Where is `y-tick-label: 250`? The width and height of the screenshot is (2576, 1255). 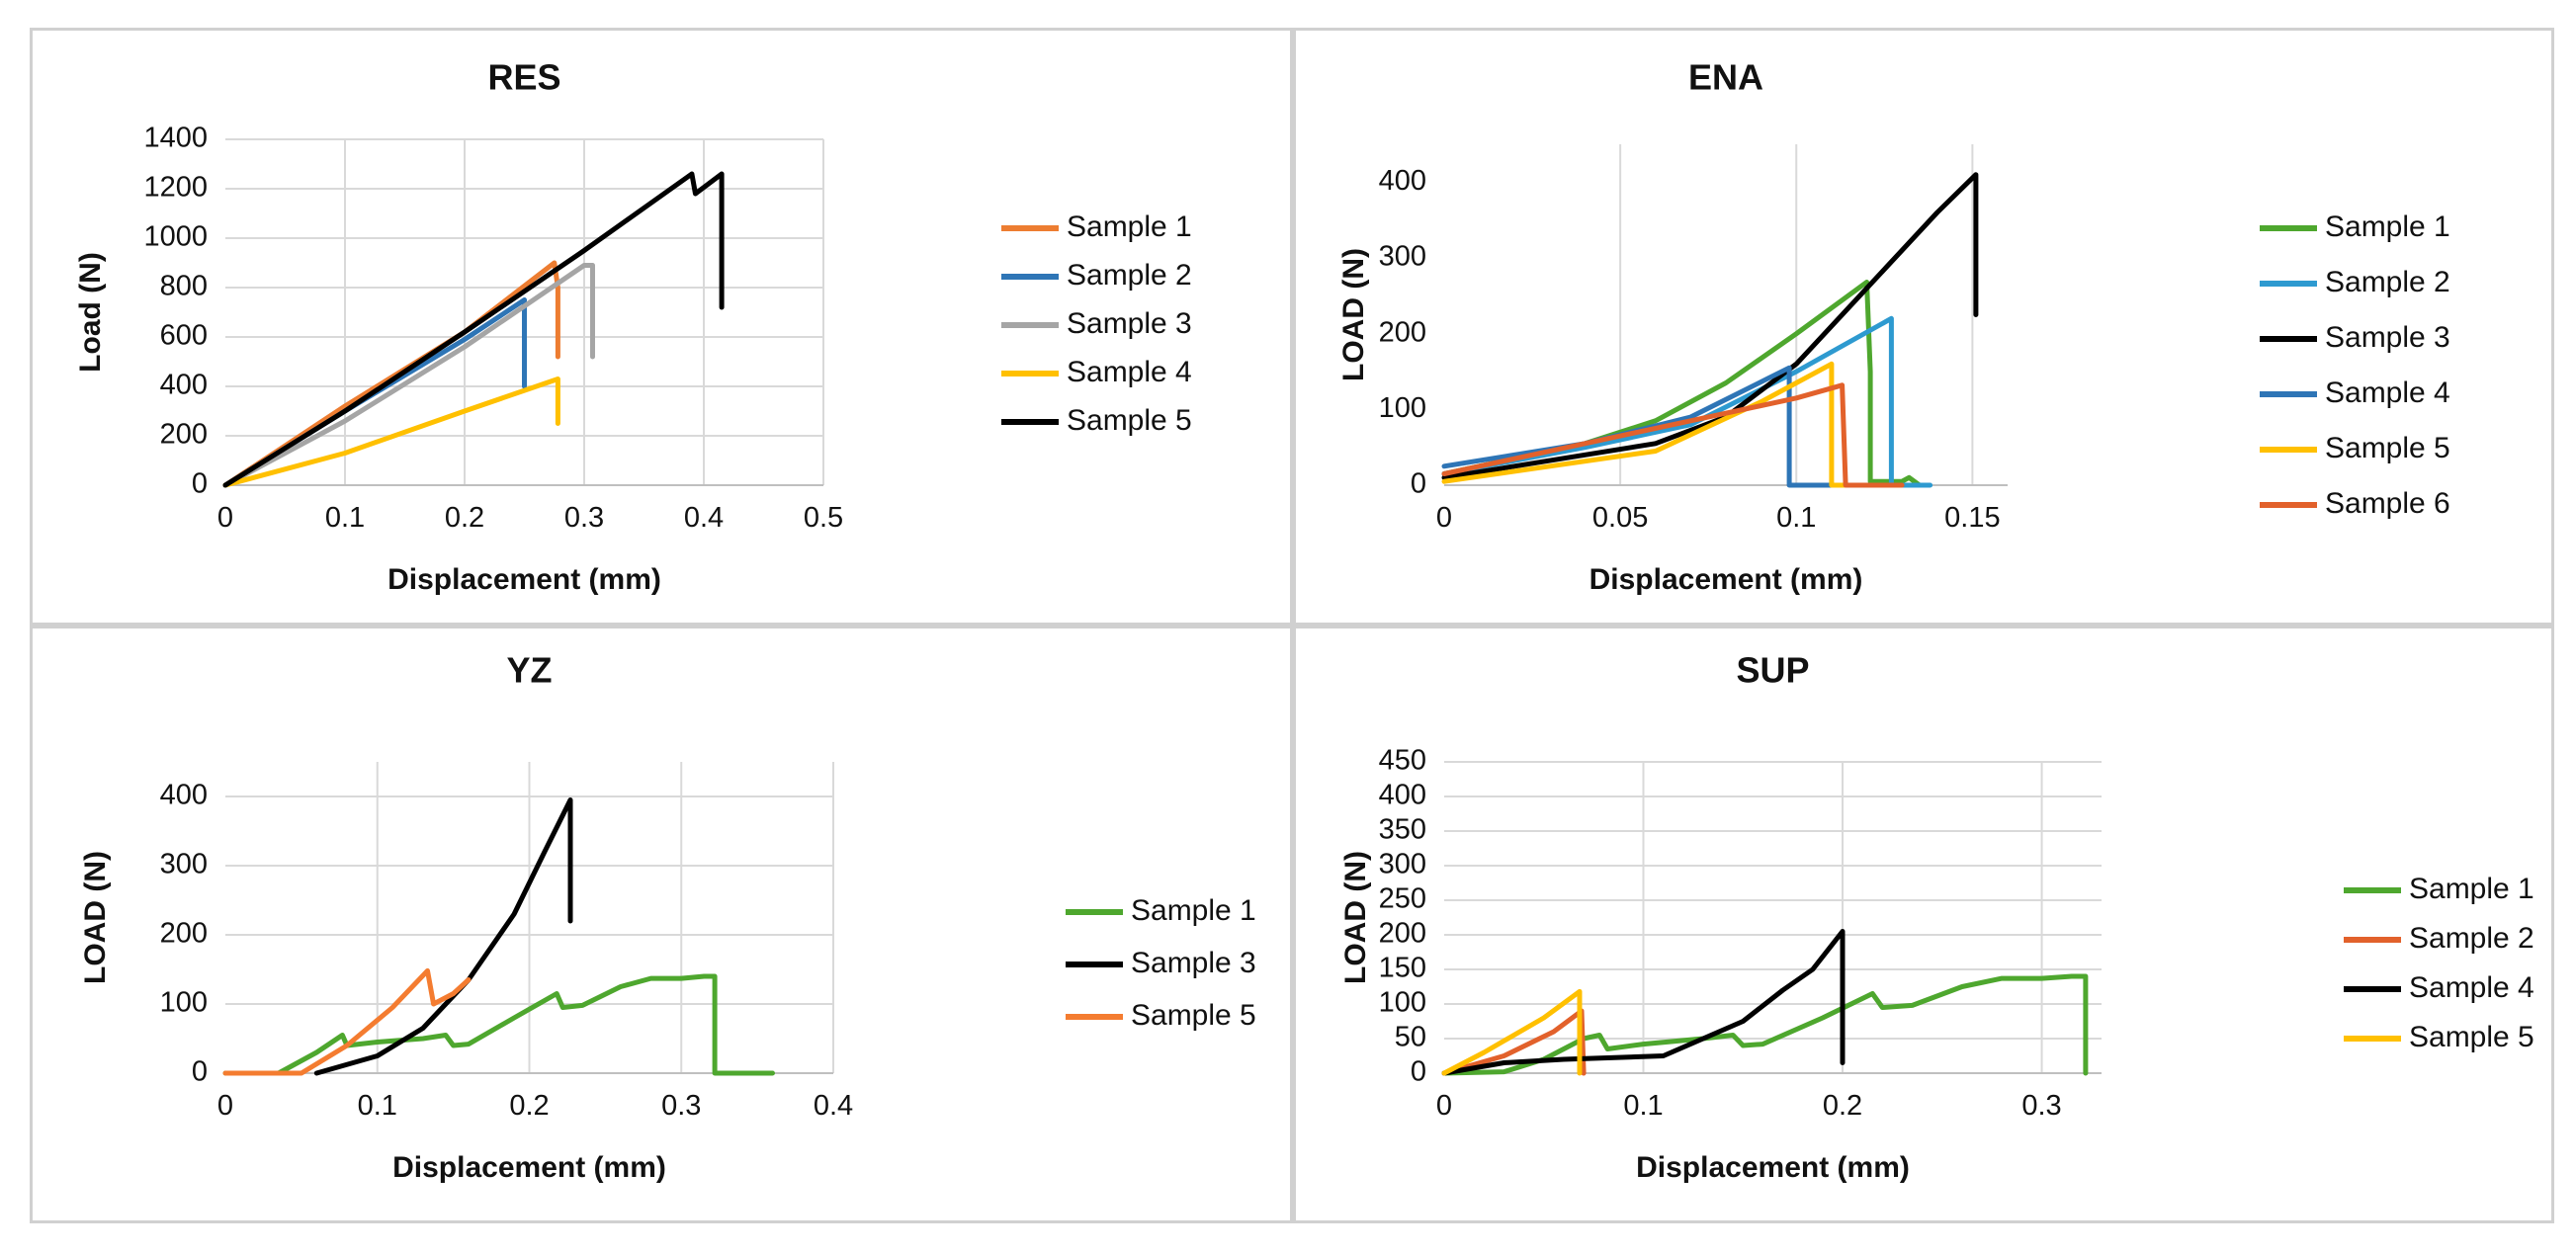
y-tick-label: 250 is located at coordinates (1402, 899).